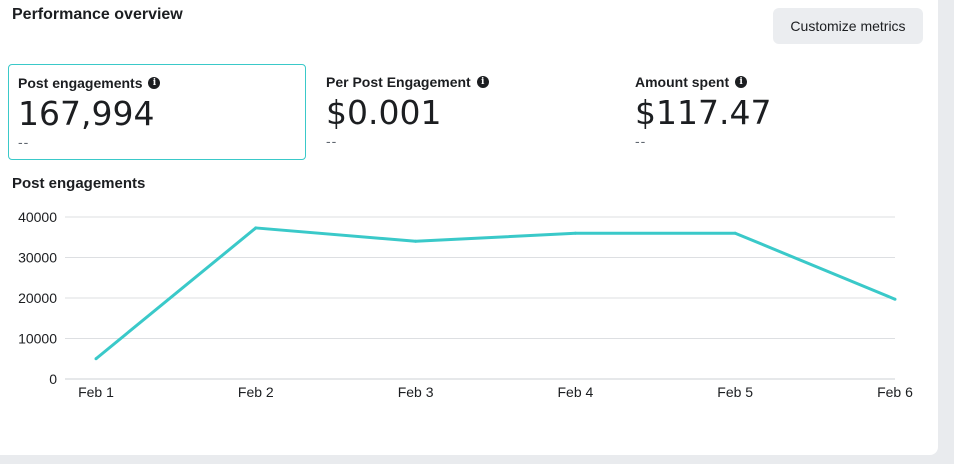 This screenshot has width=954, height=464. Describe the element at coordinates (398, 82) in the screenshot. I see `metric-label: Per Post Engagement` at that location.